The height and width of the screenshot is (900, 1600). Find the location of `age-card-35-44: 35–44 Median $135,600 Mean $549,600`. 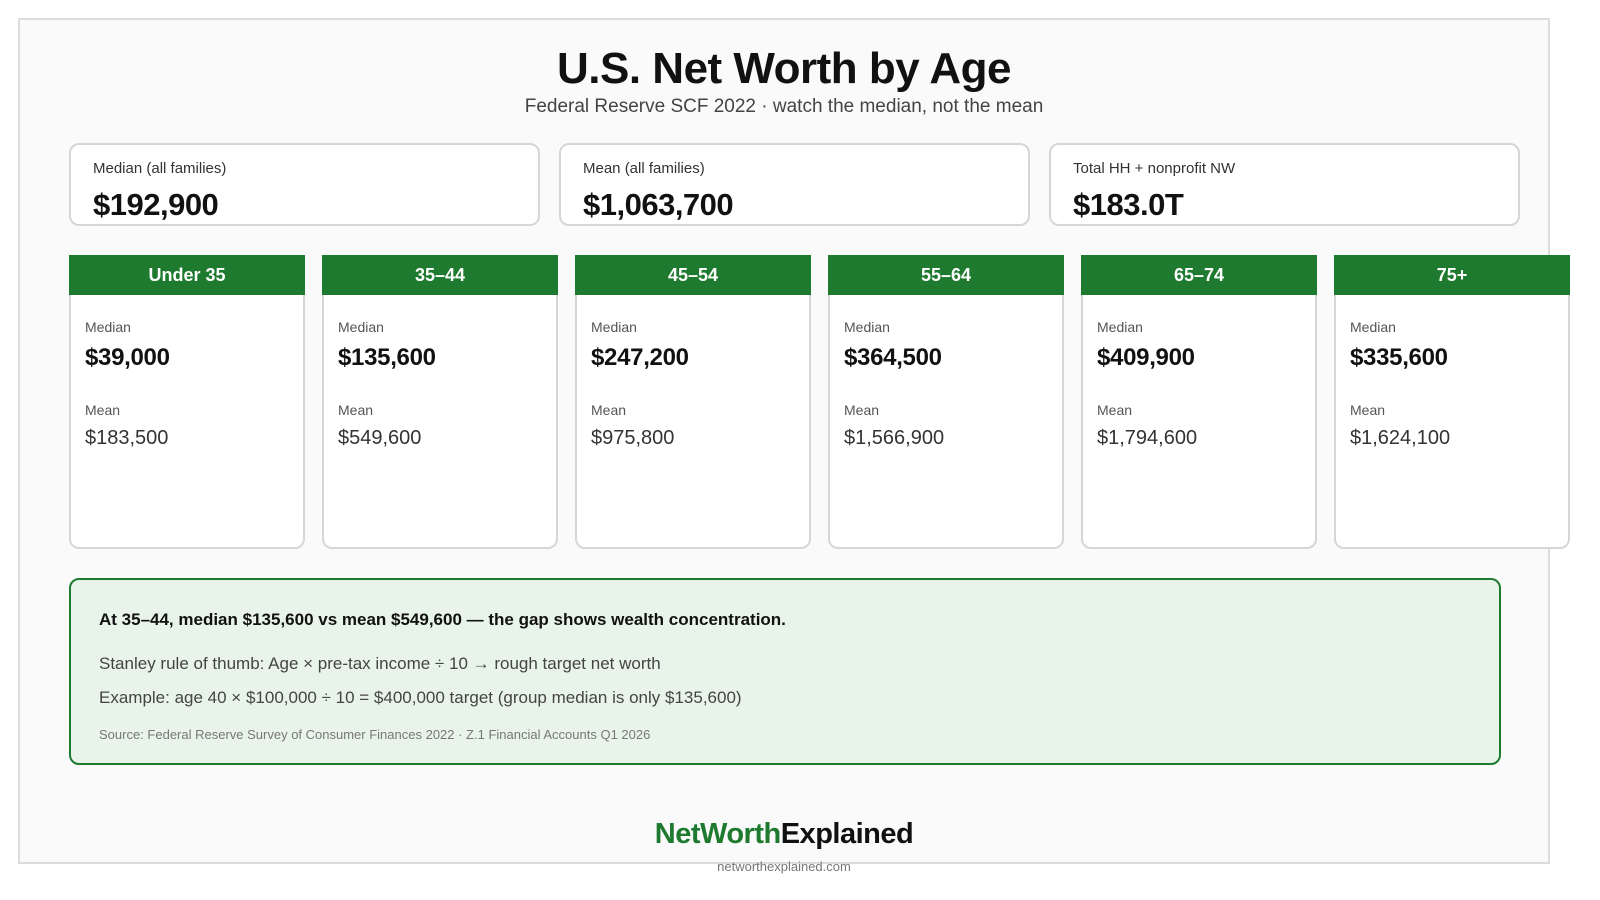

age-card-35-44: 35–44 Median $135,600 Mean $549,600 is located at coordinates (440, 402).